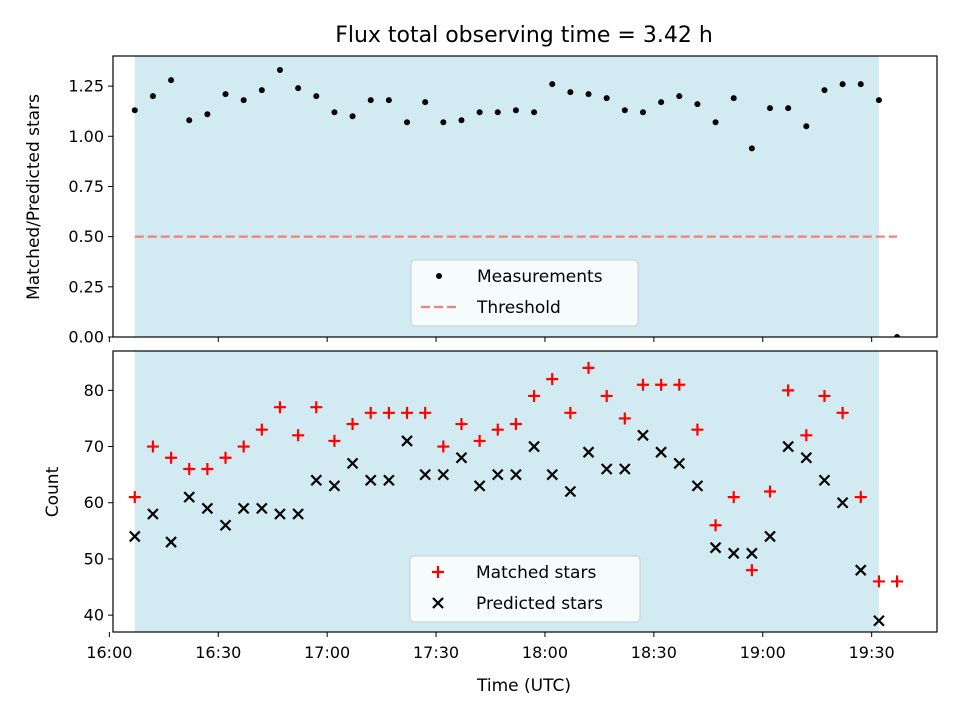  Describe the element at coordinates (218, 652) in the screenshot. I see `x-tick-label: 16:30` at that location.